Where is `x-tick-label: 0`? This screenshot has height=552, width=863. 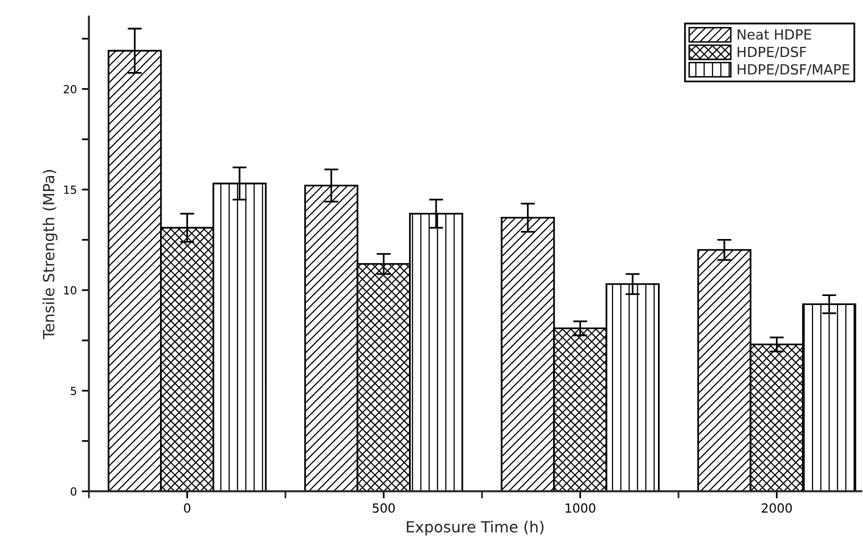
x-tick-label: 0 is located at coordinates (187, 508).